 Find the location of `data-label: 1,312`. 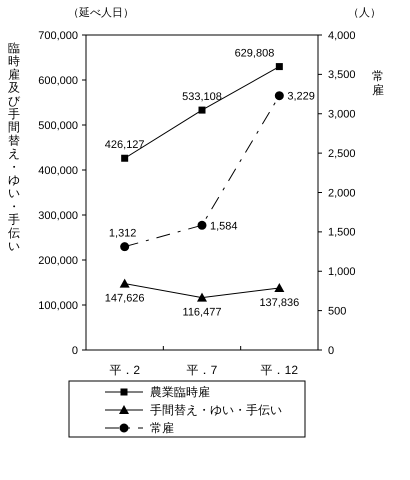

data-label: 1,312 is located at coordinates (122, 234).